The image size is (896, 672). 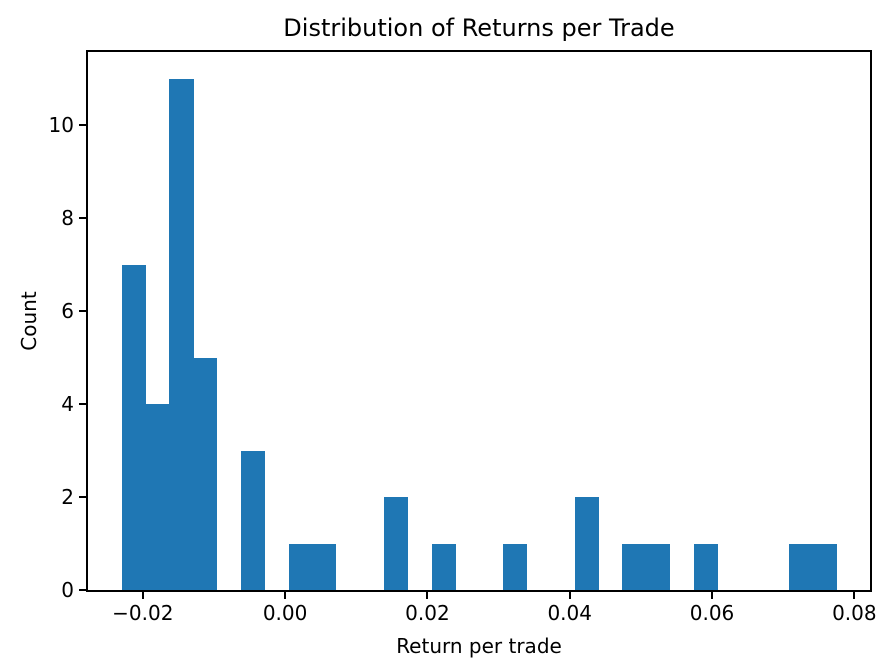 I want to click on x-tick-label: 0.02, so click(x=427, y=613).